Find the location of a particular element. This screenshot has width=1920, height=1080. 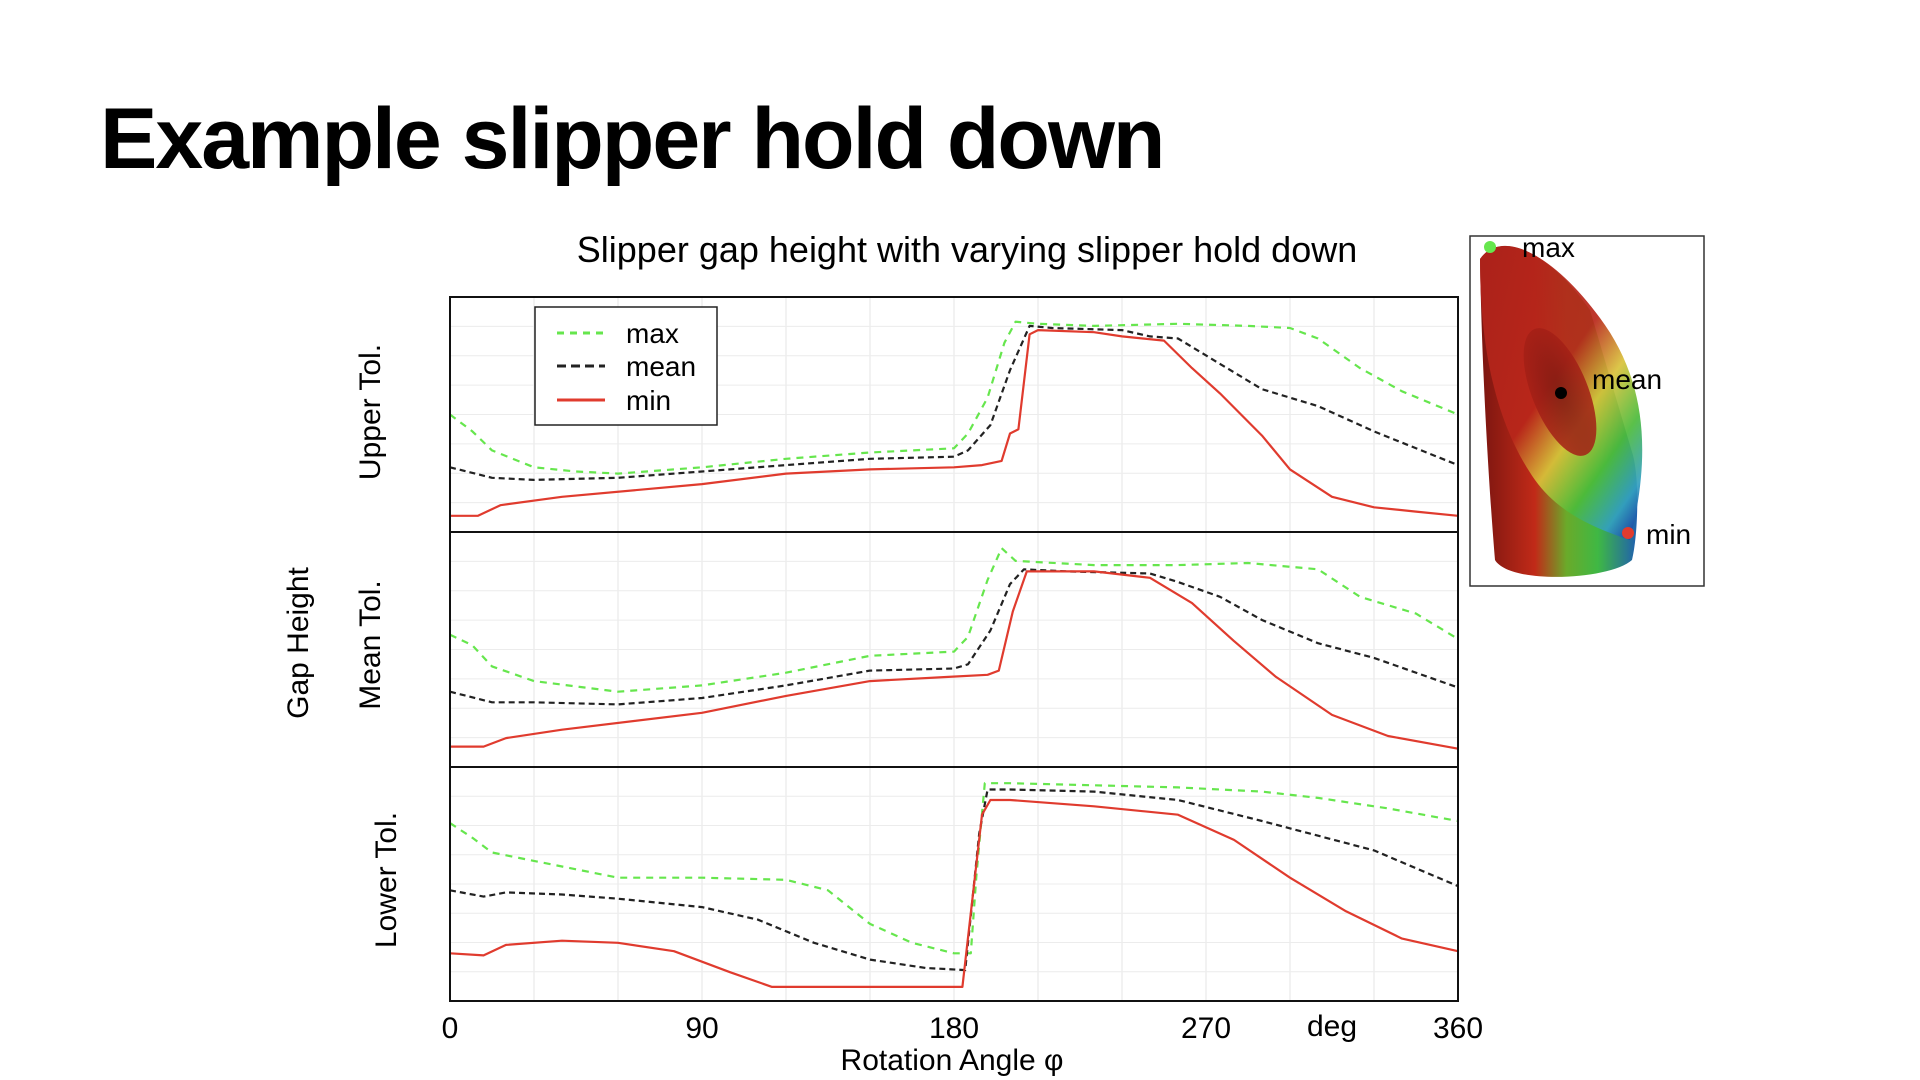

panel-frame-lower is located at coordinates (954, 884).